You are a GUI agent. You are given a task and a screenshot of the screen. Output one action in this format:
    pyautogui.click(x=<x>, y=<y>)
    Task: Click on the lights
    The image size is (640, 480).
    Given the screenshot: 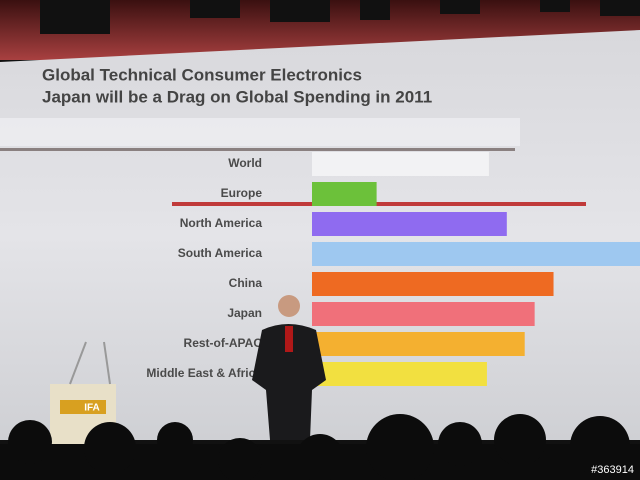 What is the action you would take?
    pyautogui.click(x=340, y=17)
    